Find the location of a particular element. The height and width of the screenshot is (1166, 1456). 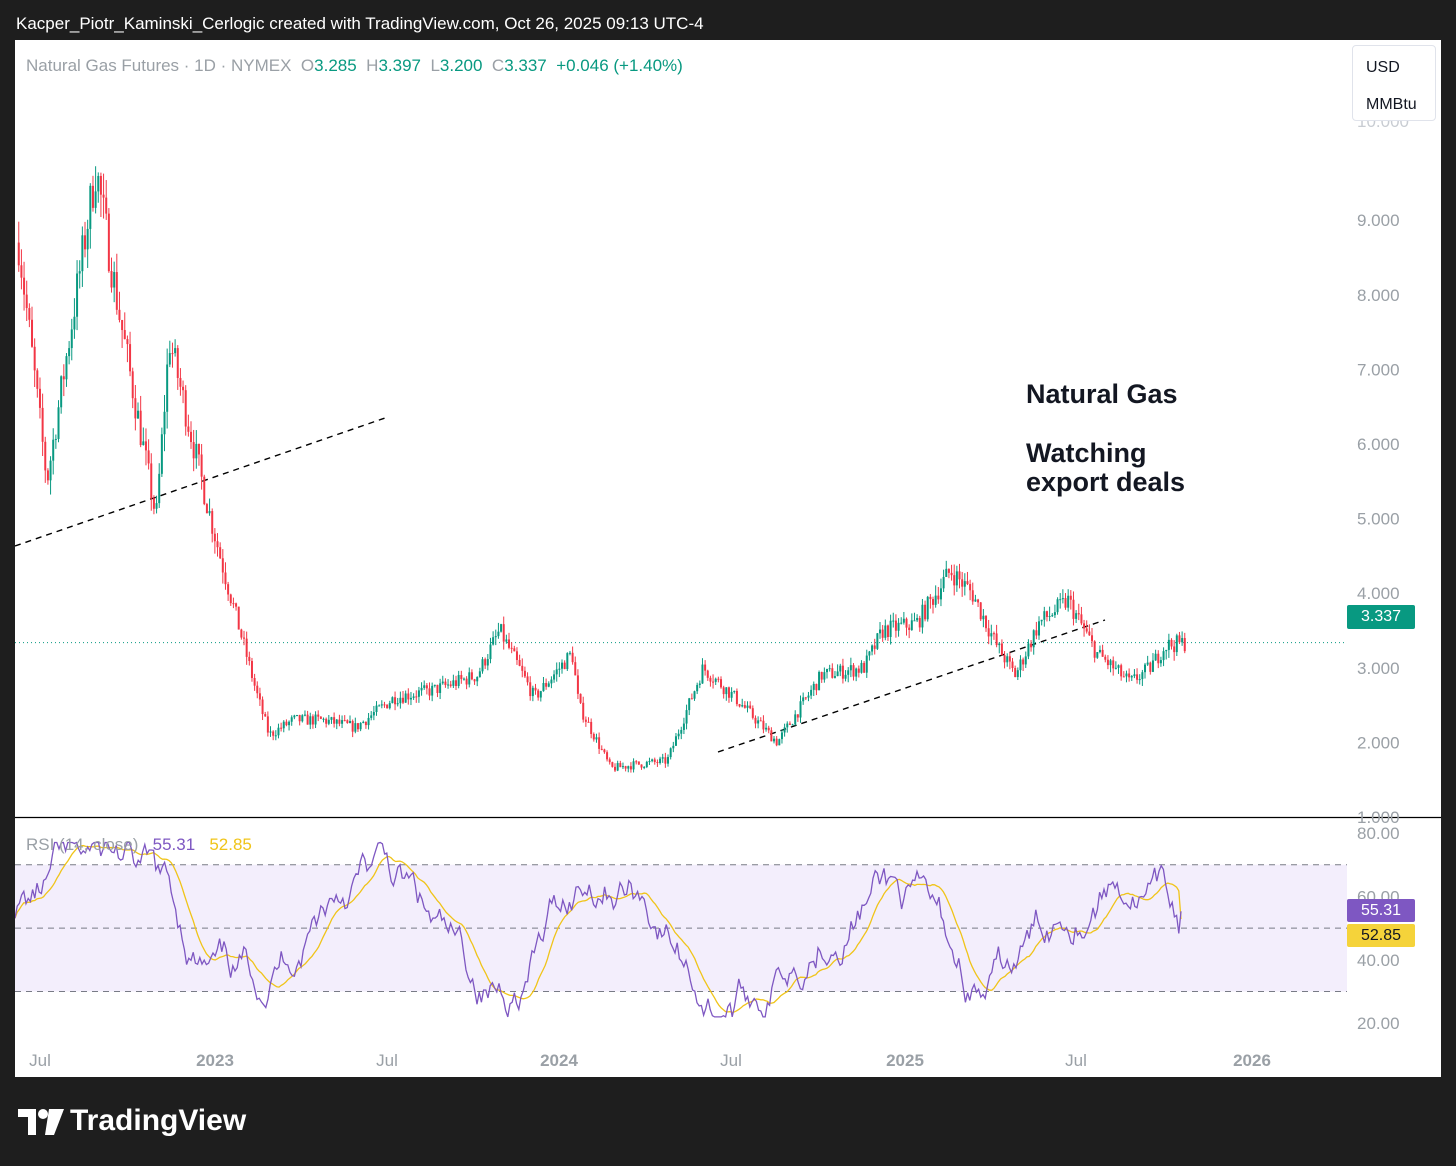

rsi-label: RSI (14, close) is located at coordinates (82, 844).